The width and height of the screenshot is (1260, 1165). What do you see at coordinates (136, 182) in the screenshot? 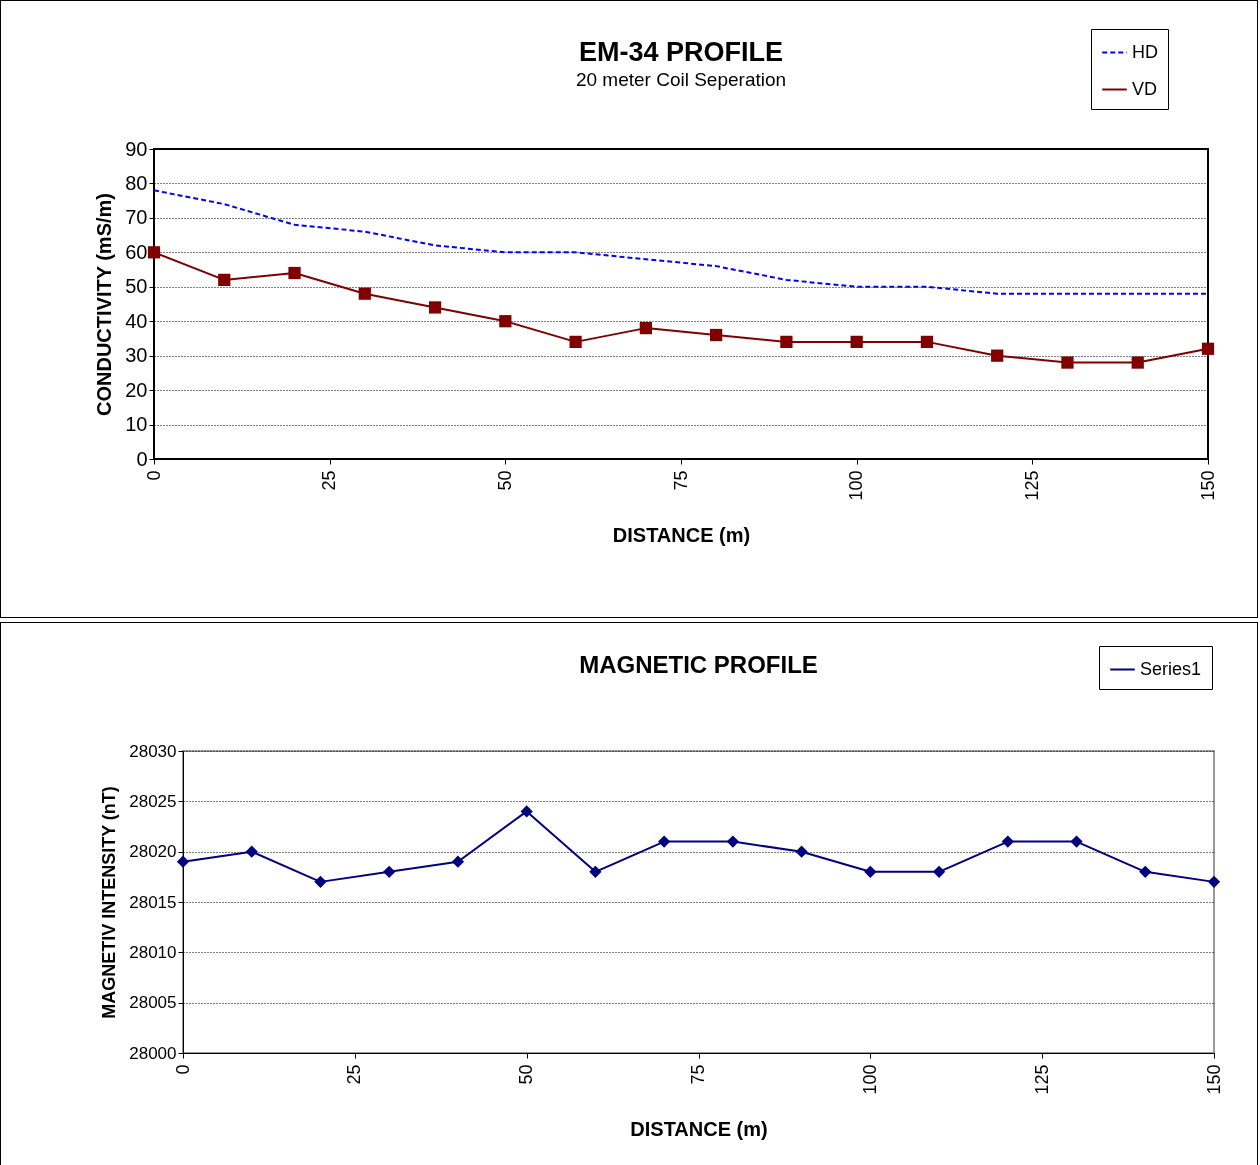
I see `y-tick-label: 80` at bounding box center [136, 182].